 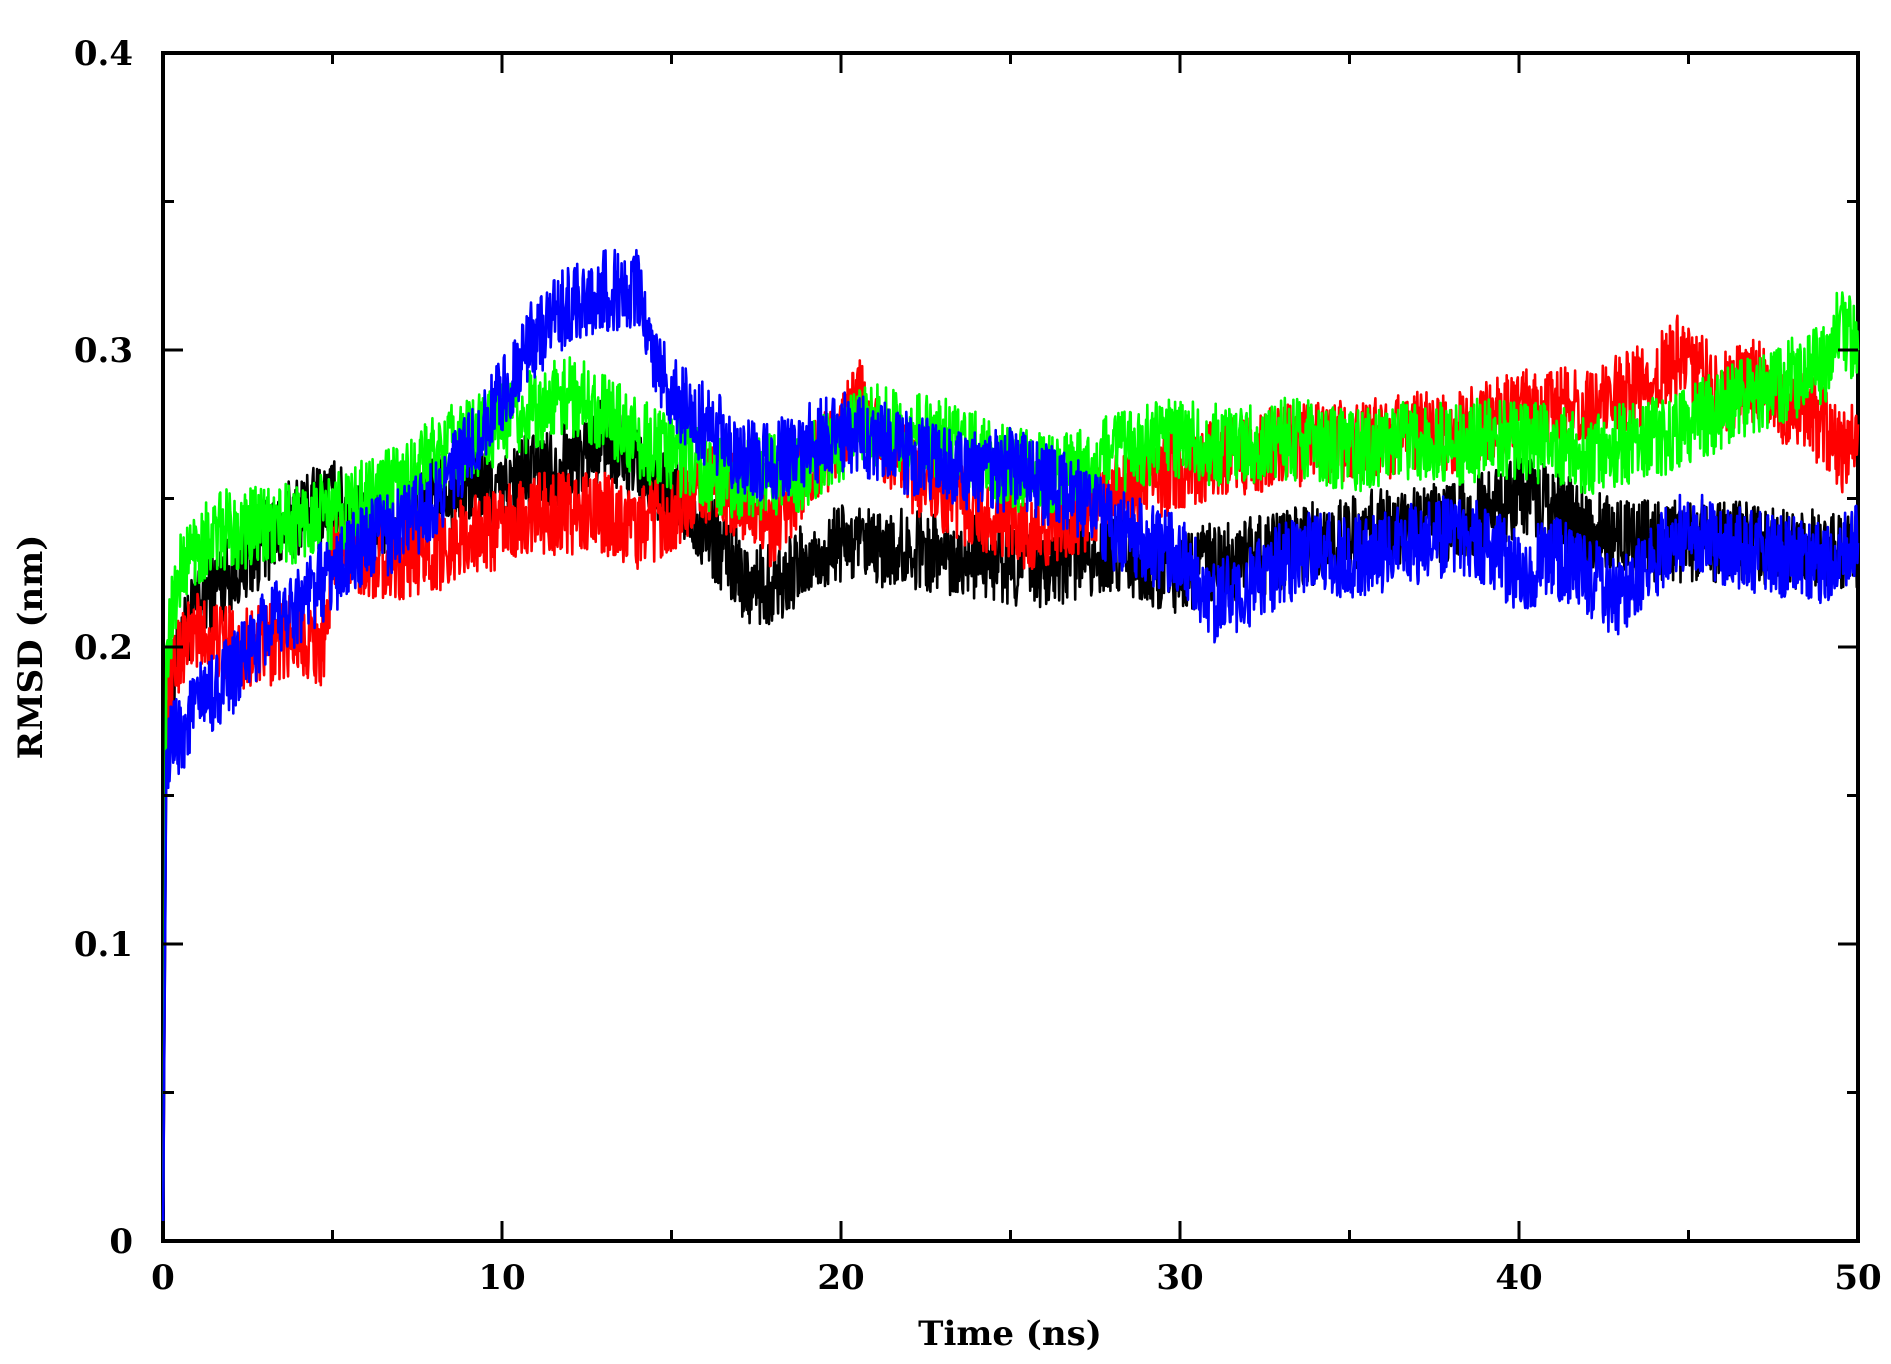 I want to click on x-tick-label: 50, so click(x=1857, y=1278).